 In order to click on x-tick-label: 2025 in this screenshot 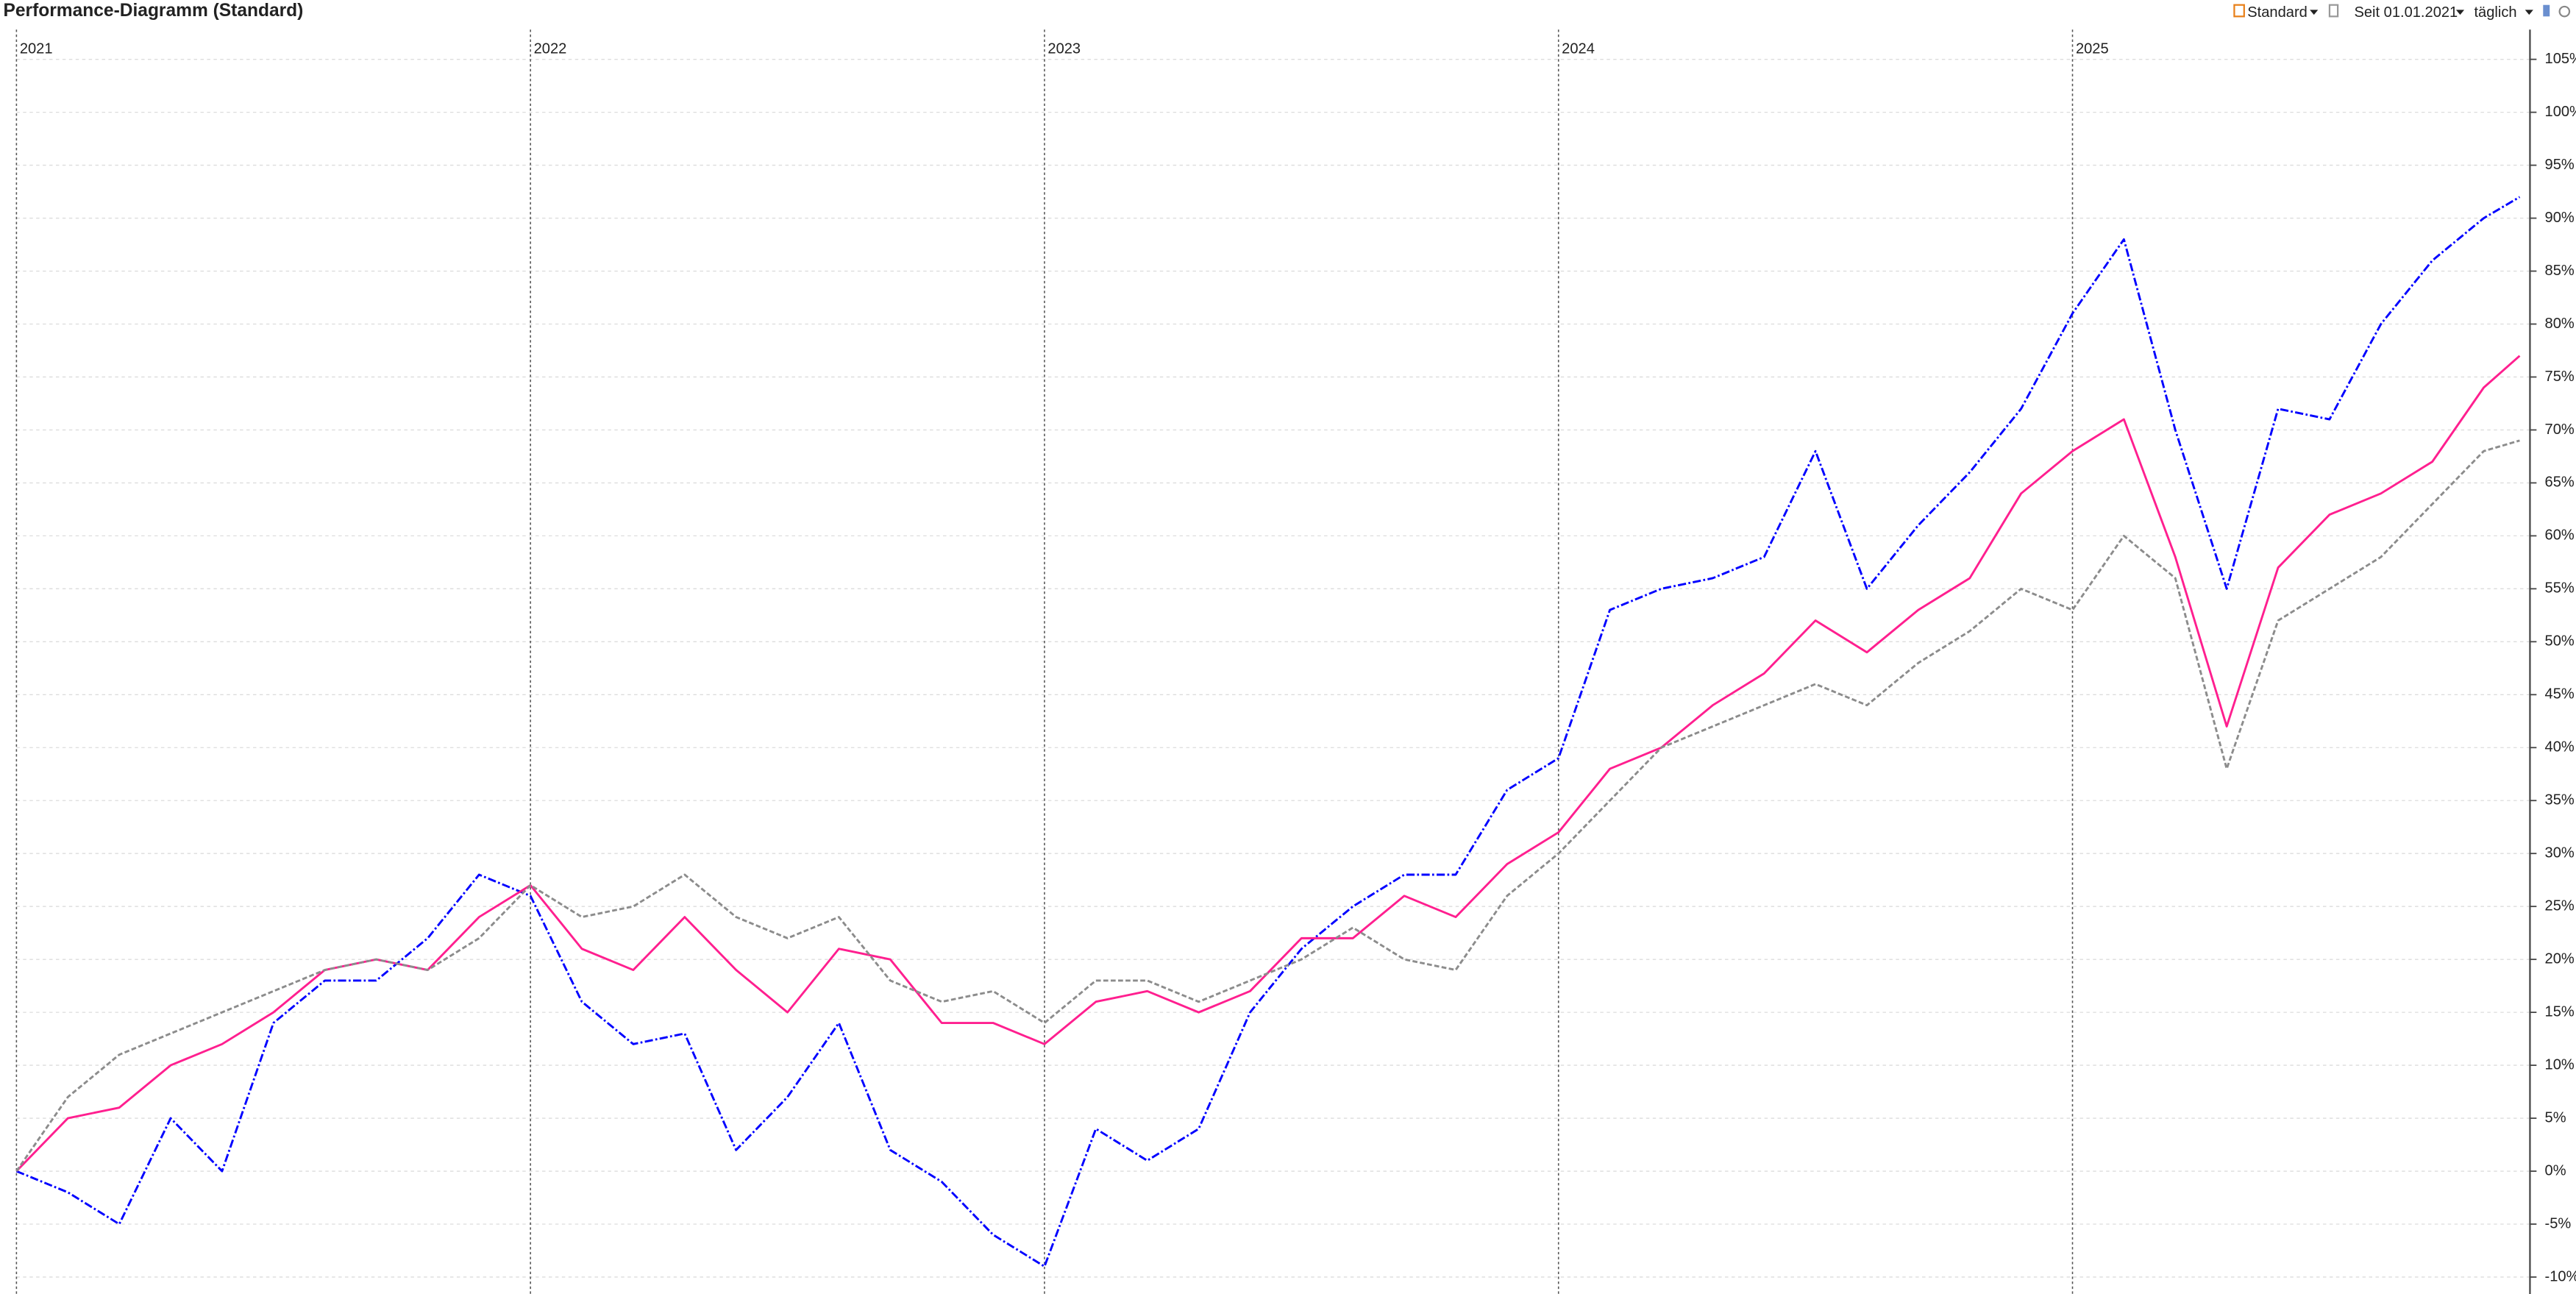, I will do `click(2092, 48)`.